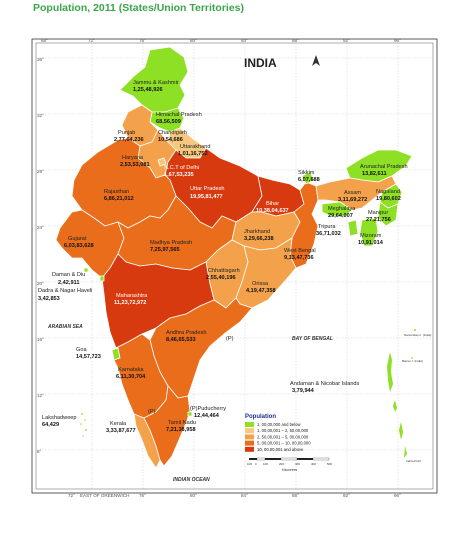 The image size is (468, 544). What do you see at coordinates (329, 464) in the screenshot?
I see `scale-tick-label: 500` at bounding box center [329, 464].